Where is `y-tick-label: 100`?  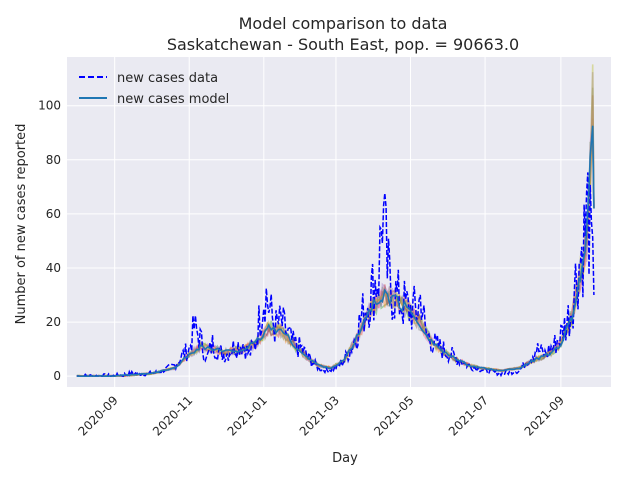
y-tick-label: 100 is located at coordinates (49, 106).